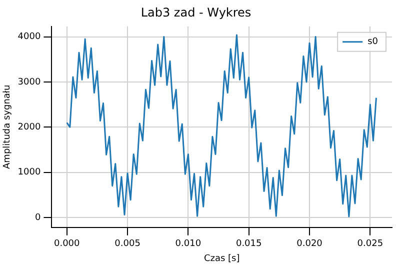  What do you see at coordinates (37, 217) in the screenshot?
I see `y-tick-label: 0` at bounding box center [37, 217].